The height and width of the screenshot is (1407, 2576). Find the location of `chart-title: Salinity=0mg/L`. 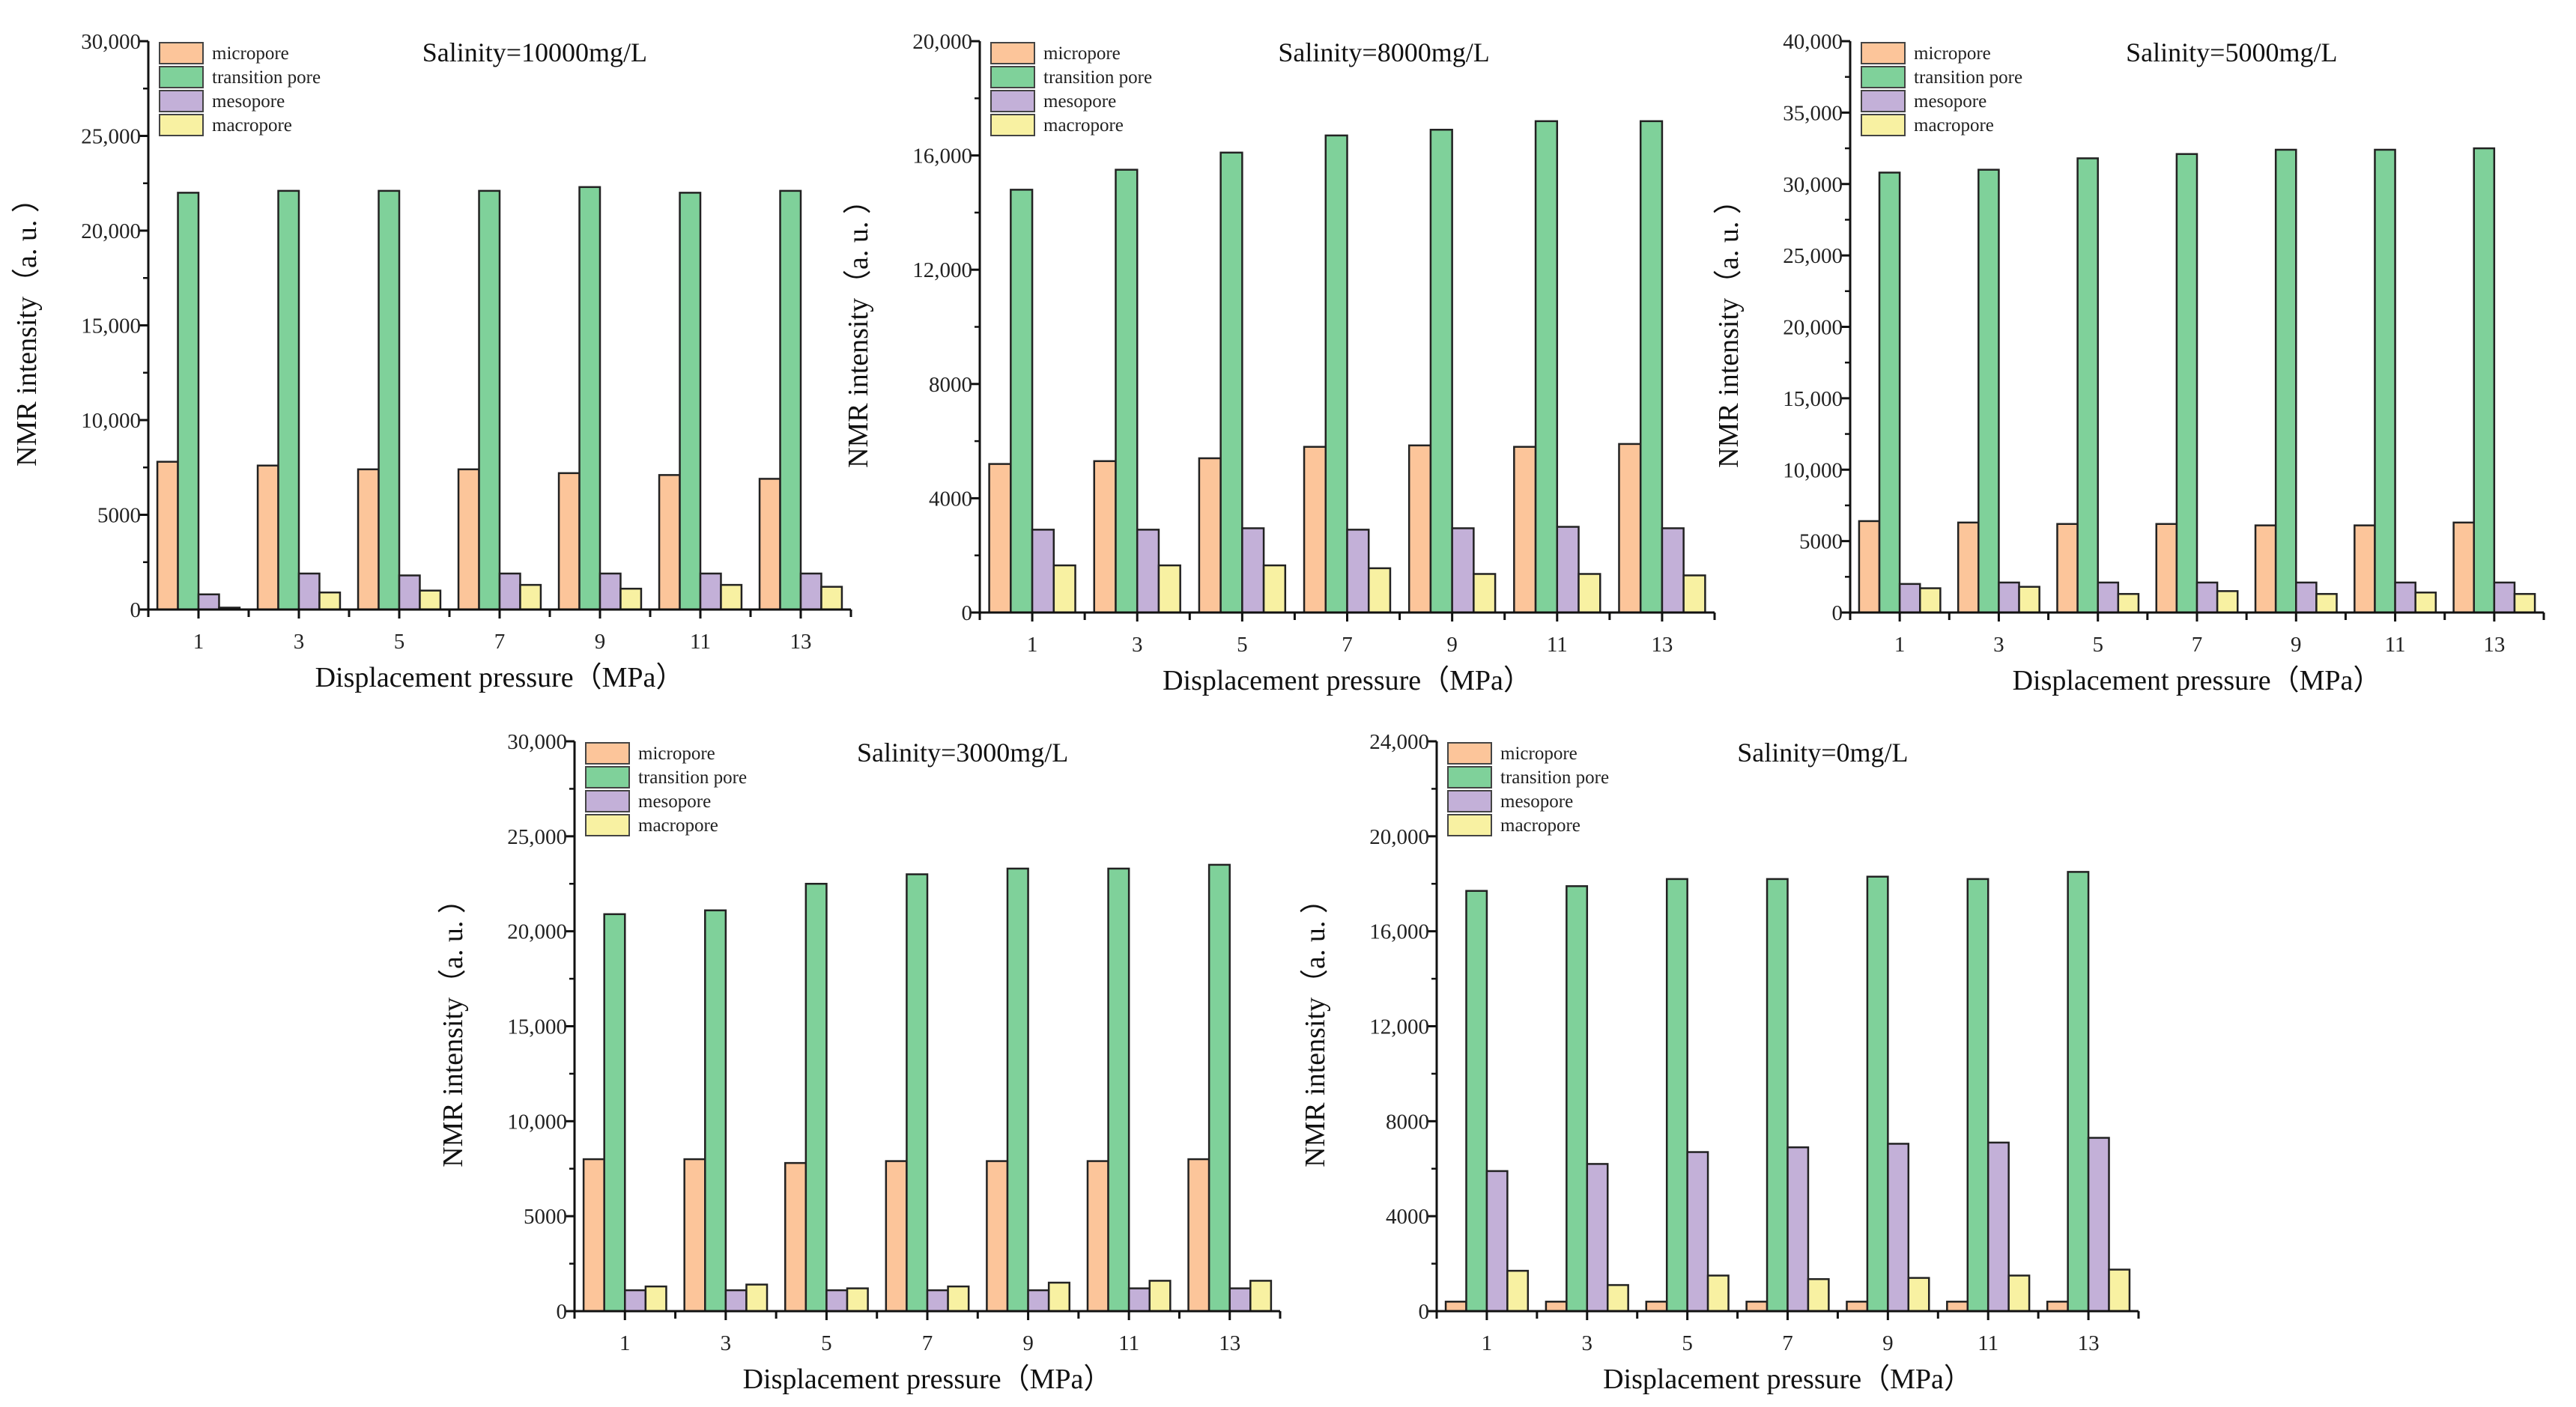

chart-title: Salinity=0mg/L is located at coordinates (1822, 753).